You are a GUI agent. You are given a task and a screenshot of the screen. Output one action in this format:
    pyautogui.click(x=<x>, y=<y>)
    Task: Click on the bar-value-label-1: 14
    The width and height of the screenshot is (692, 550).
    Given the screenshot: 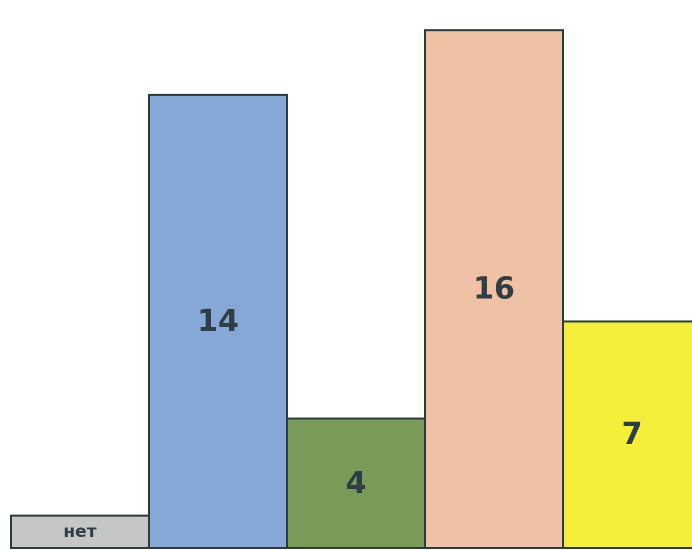 What is the action you would take?
    pyautogui.click(x=218, y=321)
    